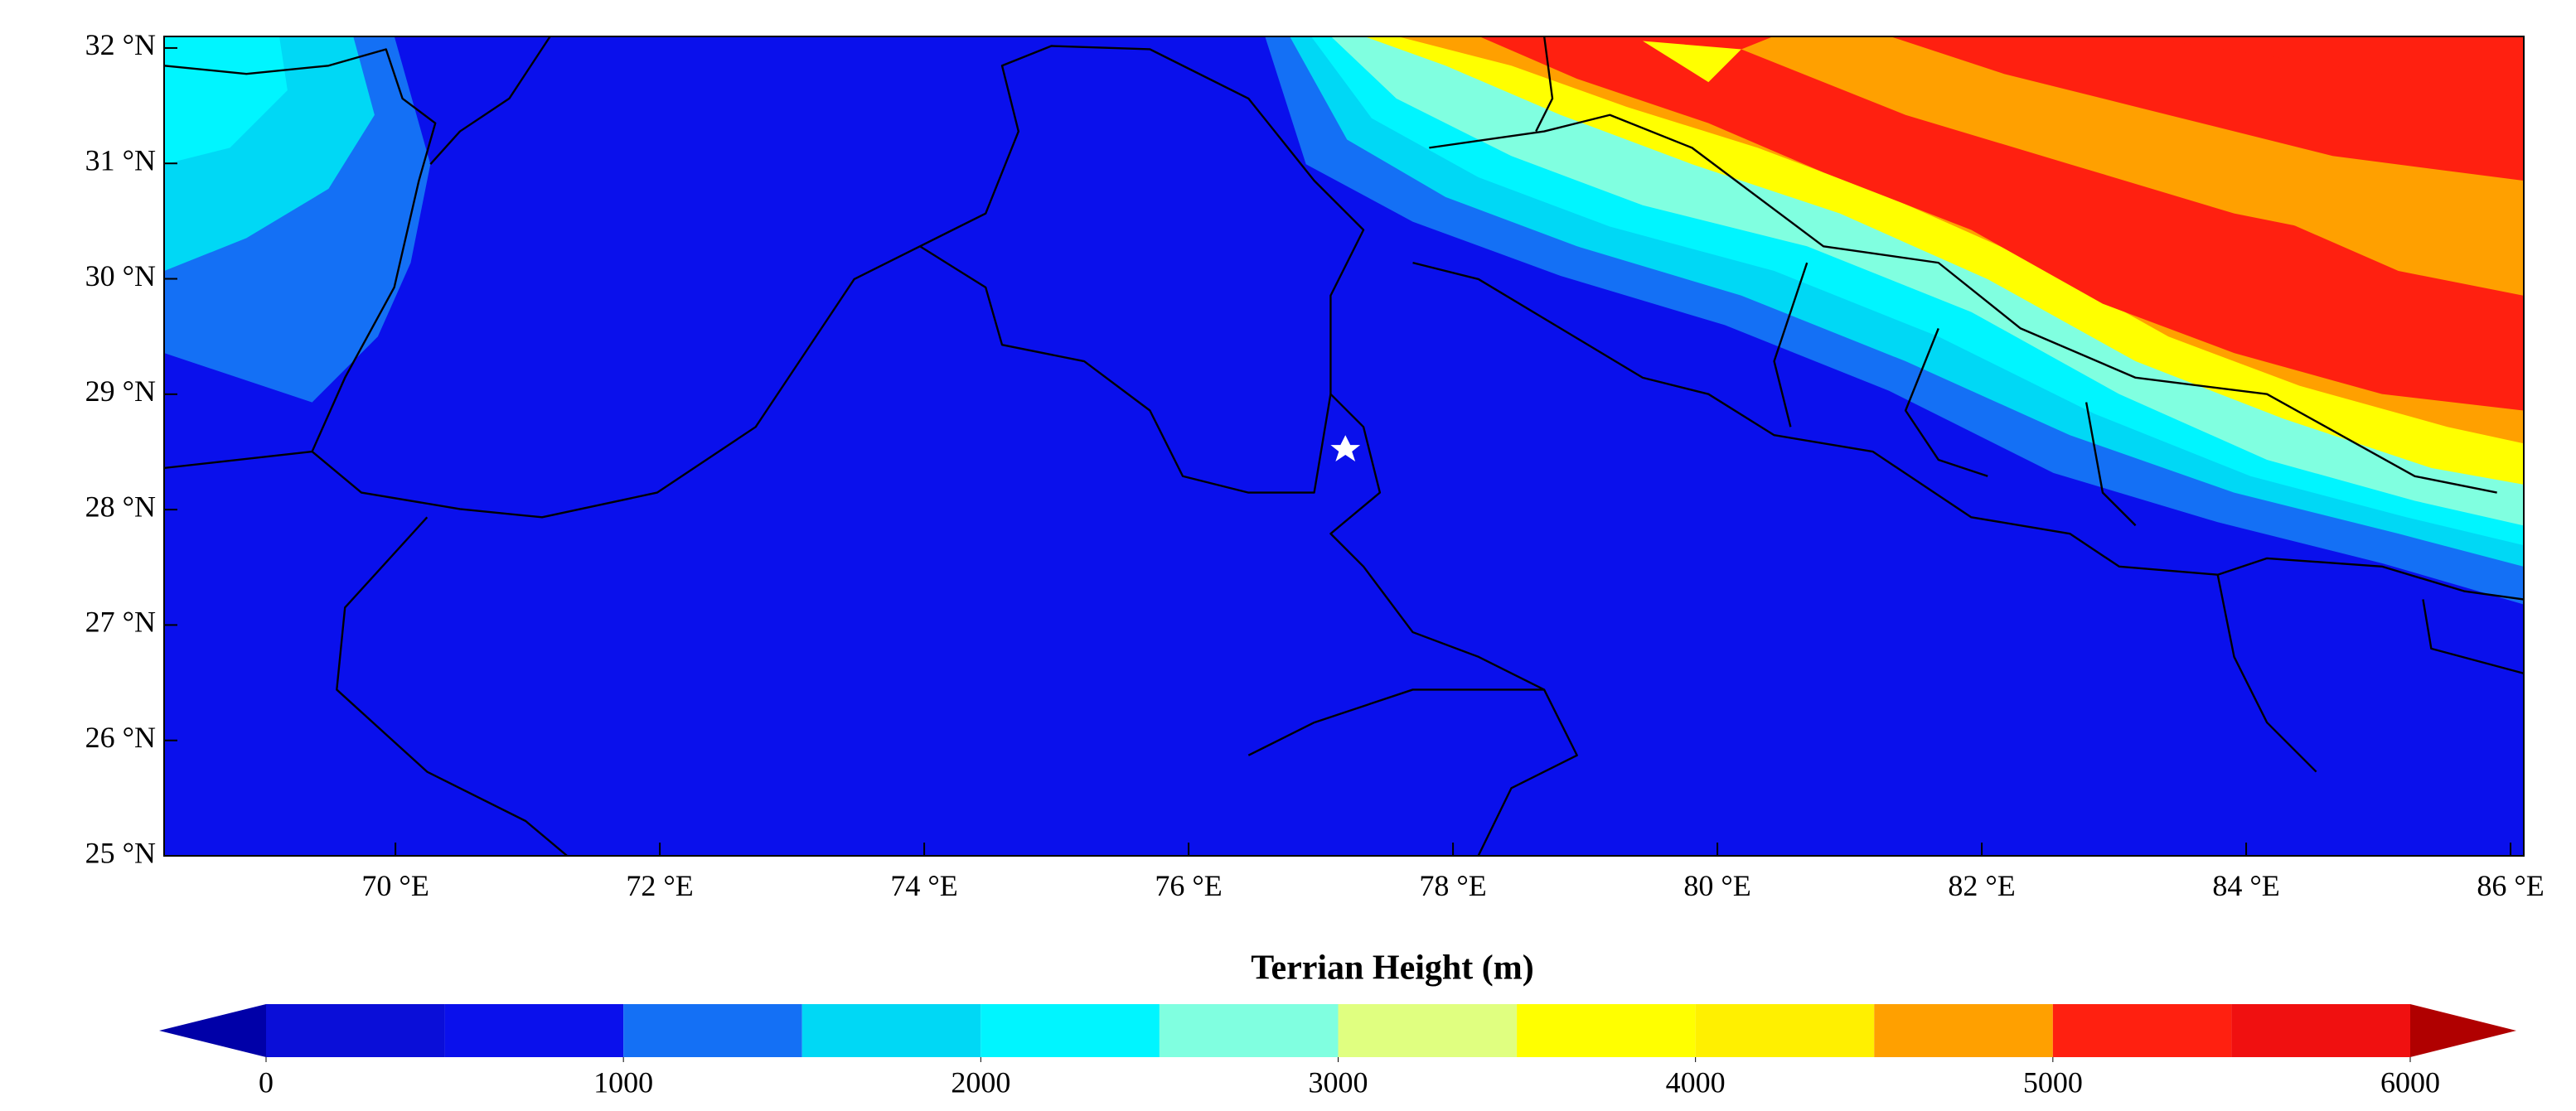  Describe the element at coordinates (1696, 1082) in the screenshot. I see `colorbar-tick-label: 4000` at that location.